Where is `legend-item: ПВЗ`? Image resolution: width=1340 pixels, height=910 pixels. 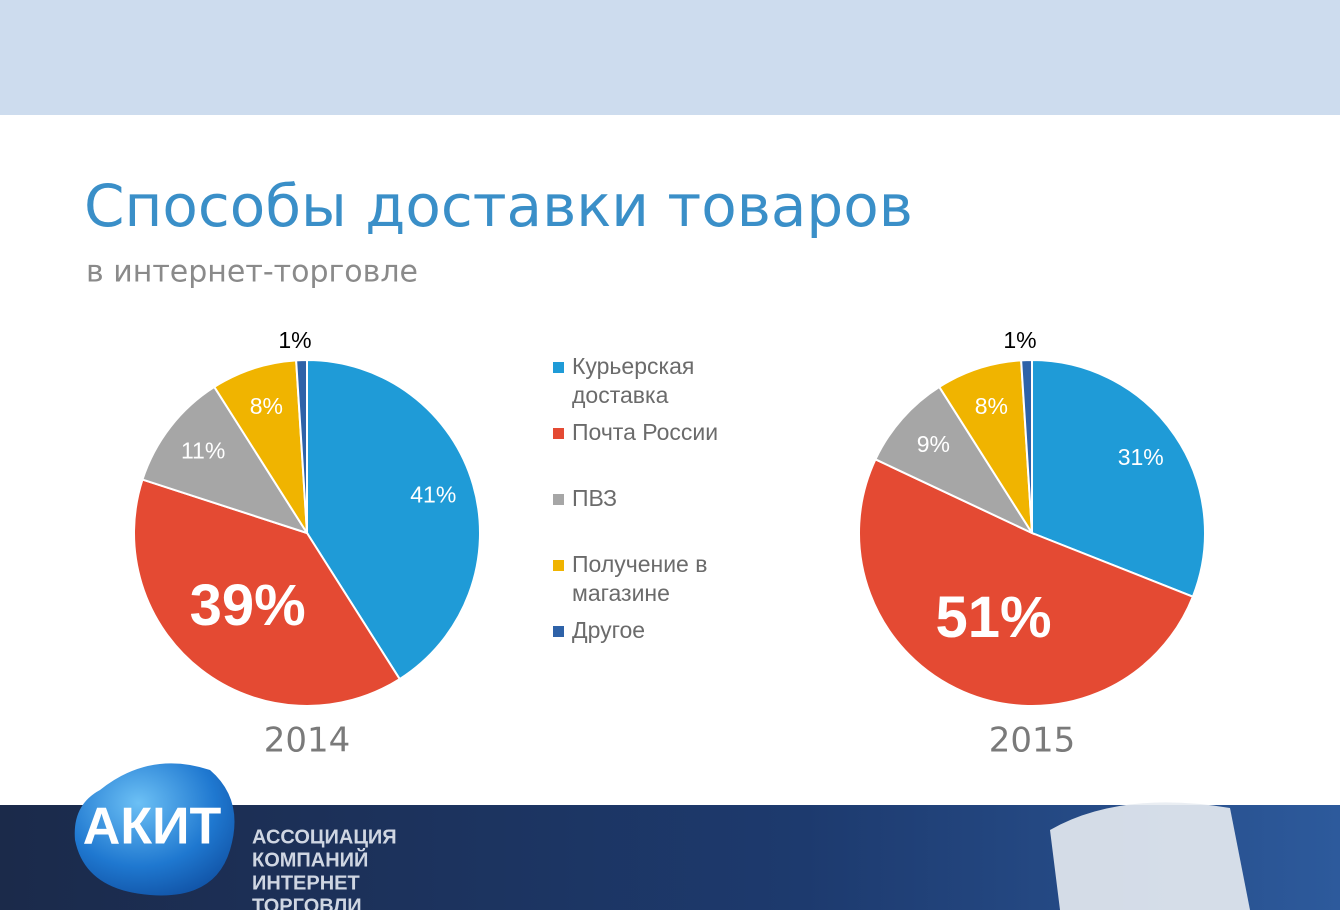
legend-item: ПВЗ is located at coordinates (703, 517).